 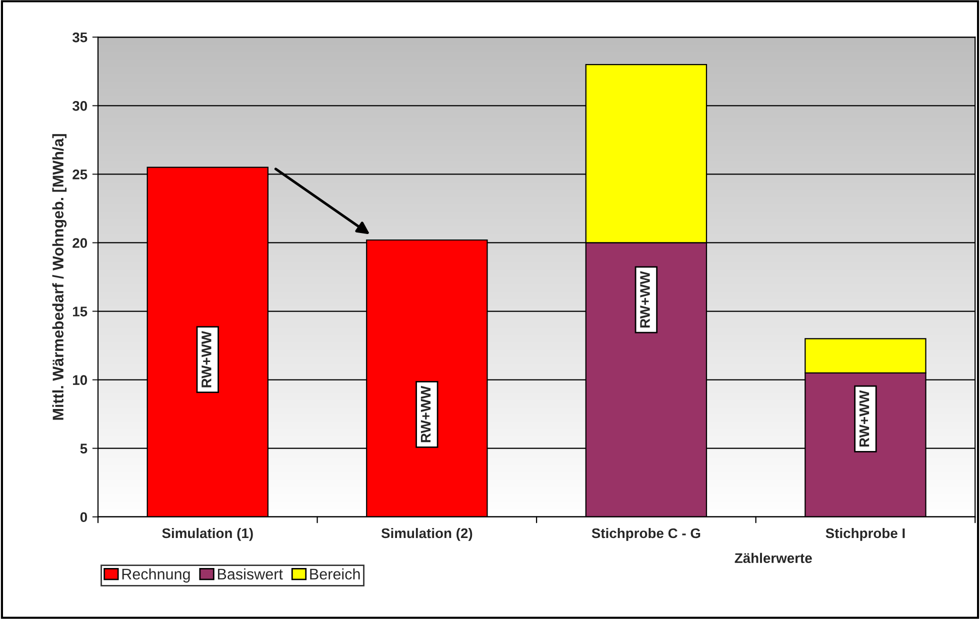 What do you see at coordinates (426, 534) in the screenshot?
I see `x-tick-label: Simulation (2)` at bounding box center [426, 534].